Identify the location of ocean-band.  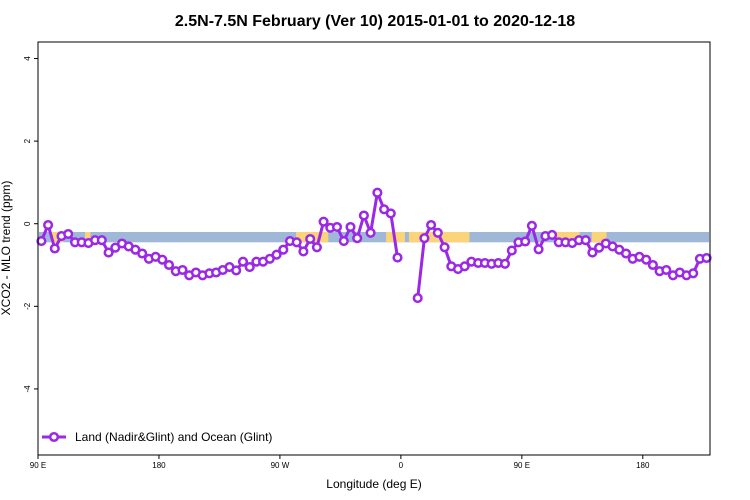
(374, 237).